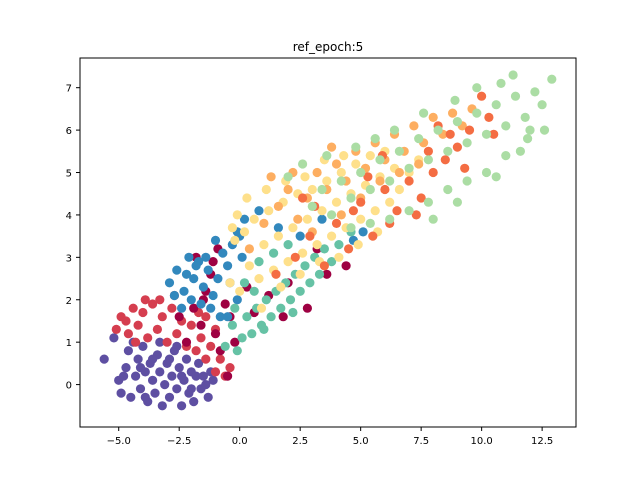  Describe the element at coordinates (69, 216) in the screenshot. I see `y-tick-label: 4` at that location.